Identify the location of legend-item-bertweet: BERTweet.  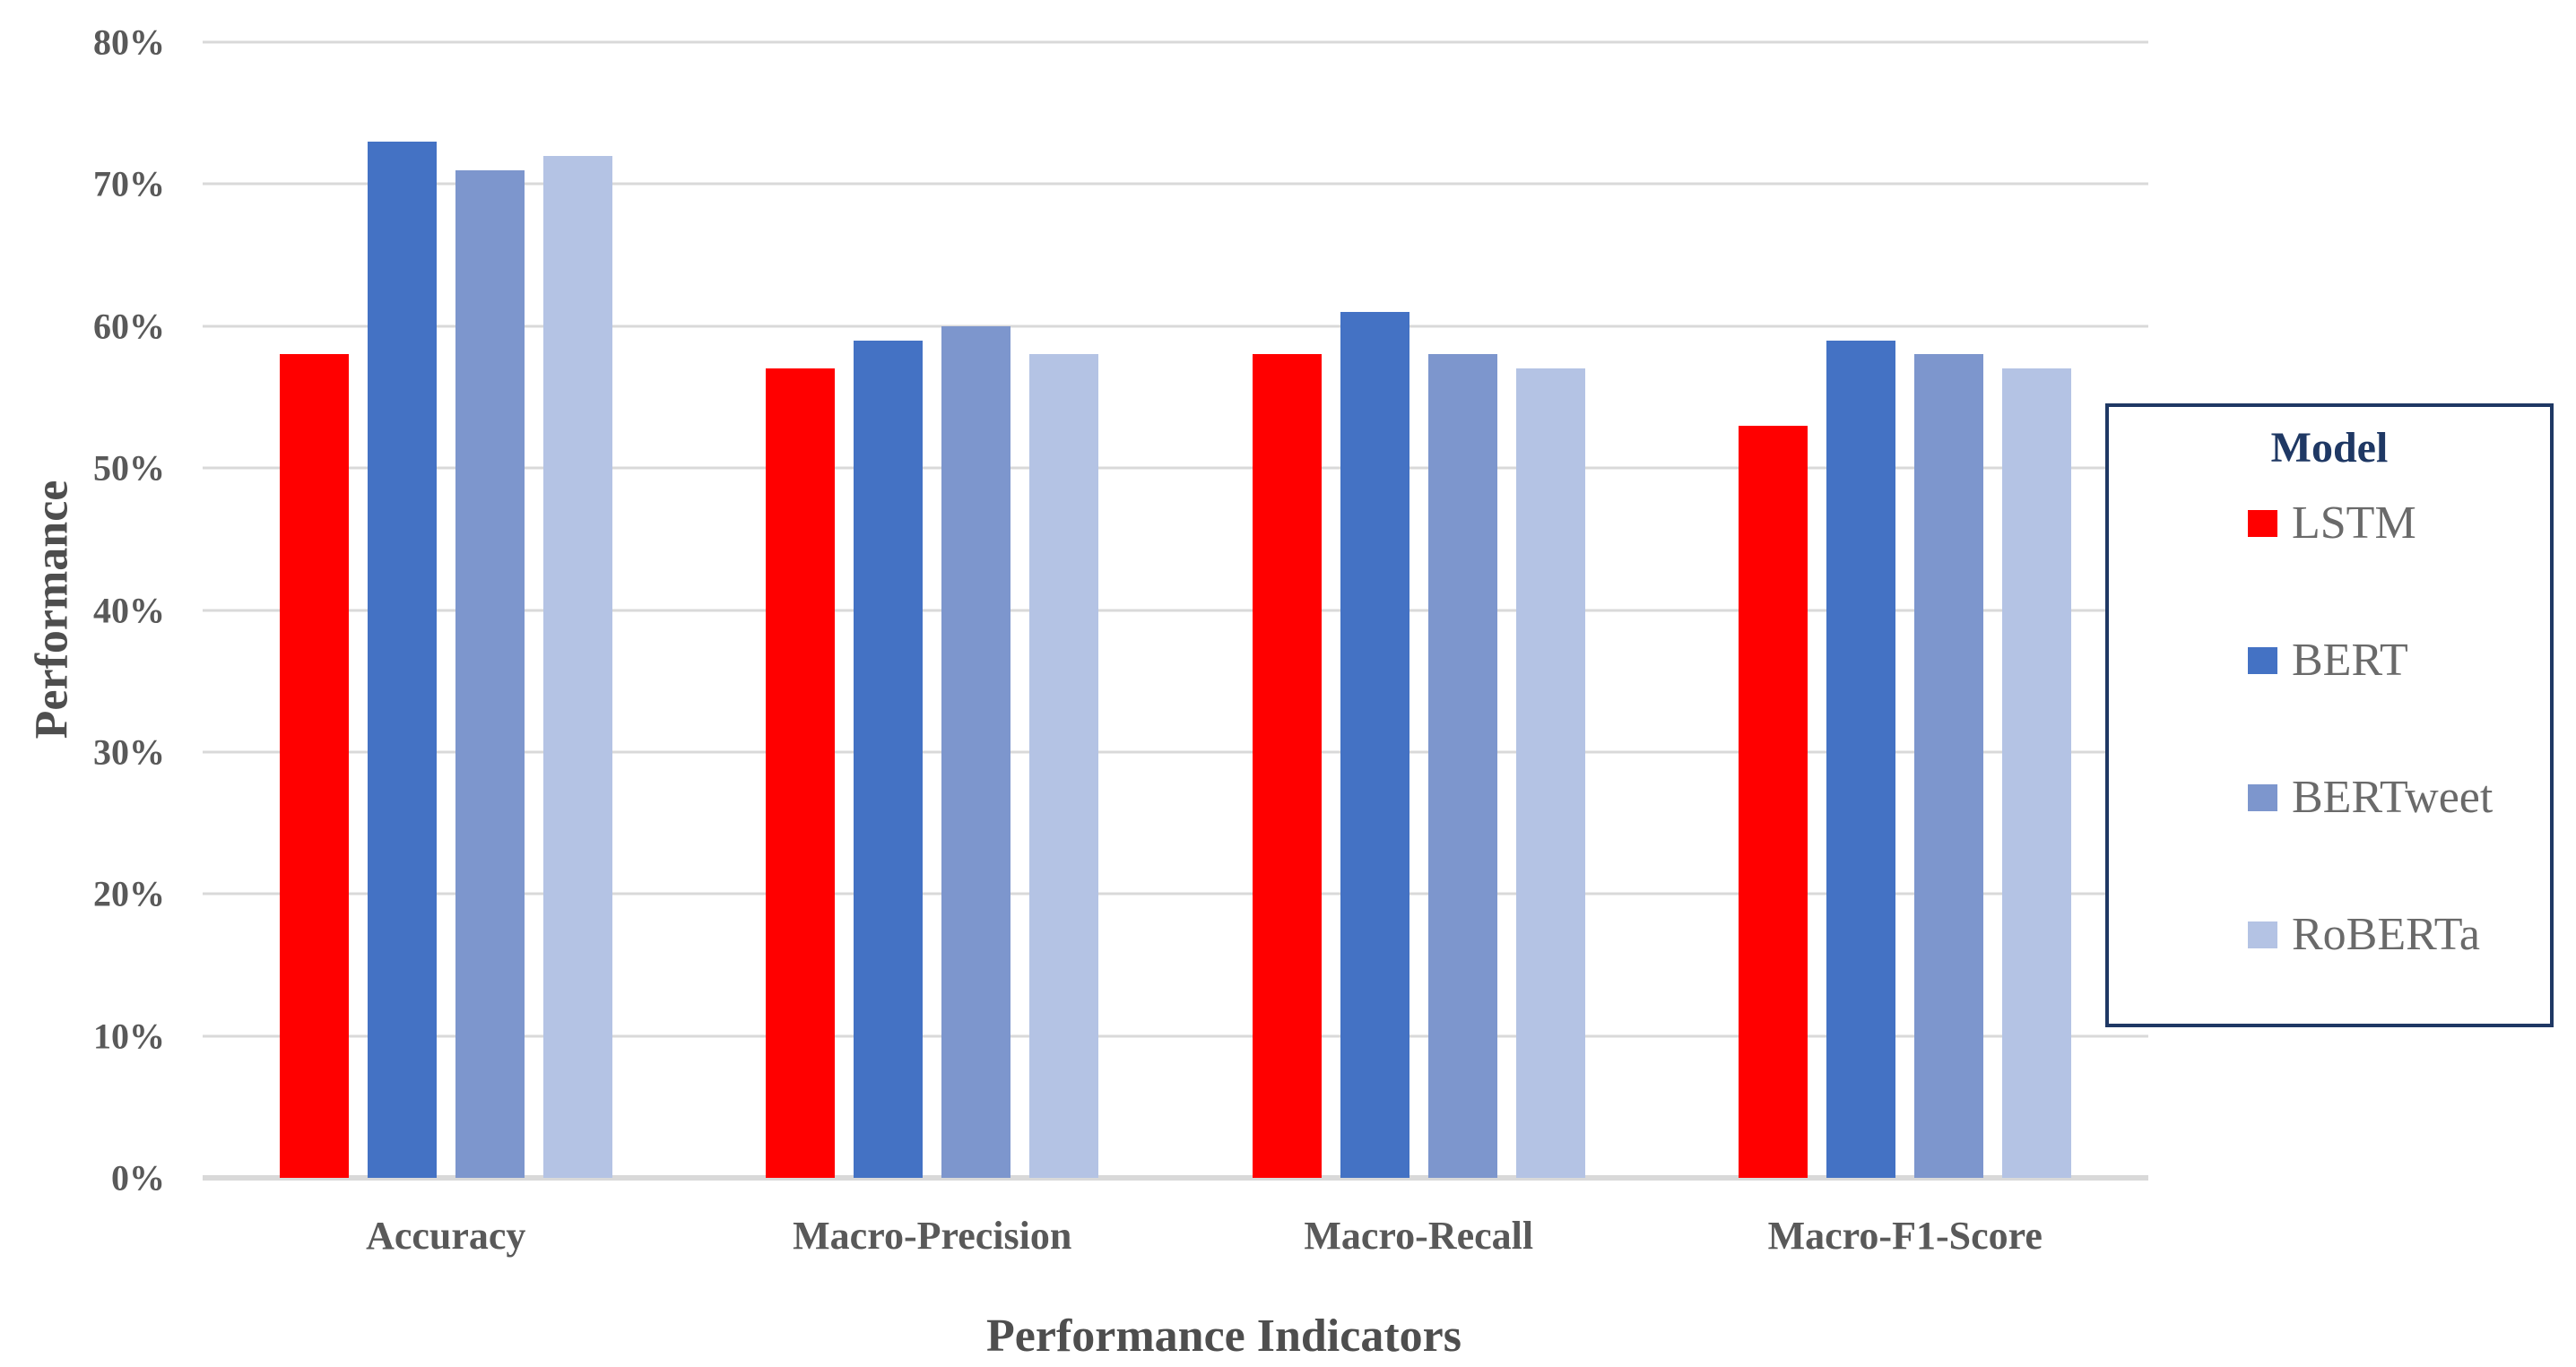
(2370, 798).